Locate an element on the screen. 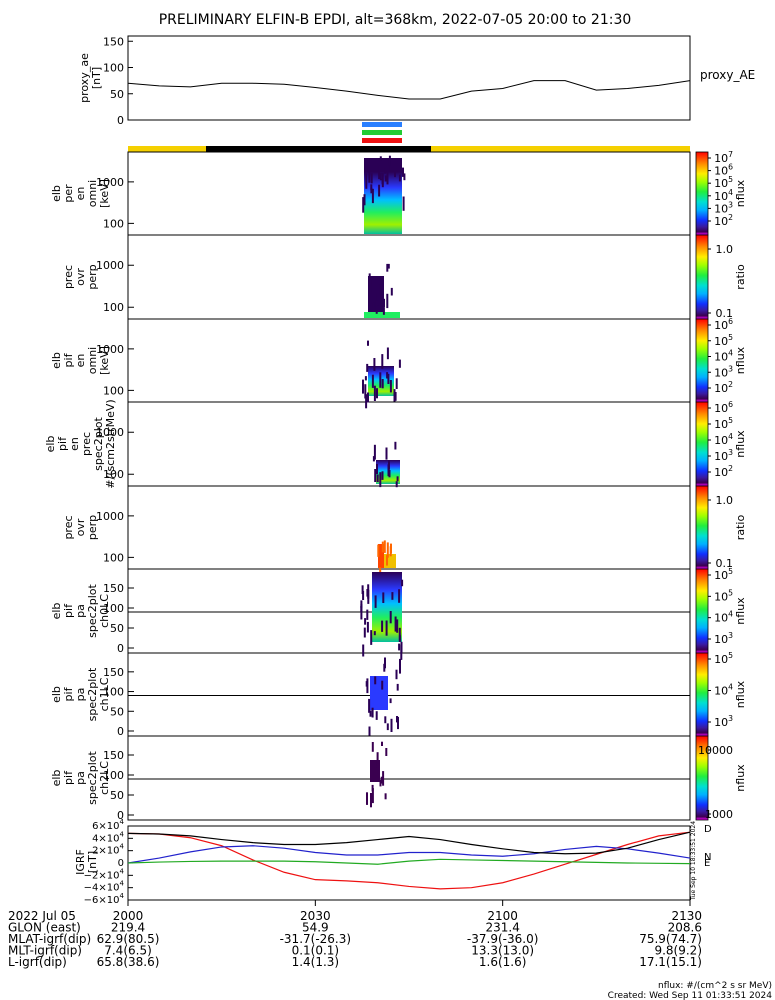  colorbar-tick-label: 10⁶ is located at coordinates (723, 324).